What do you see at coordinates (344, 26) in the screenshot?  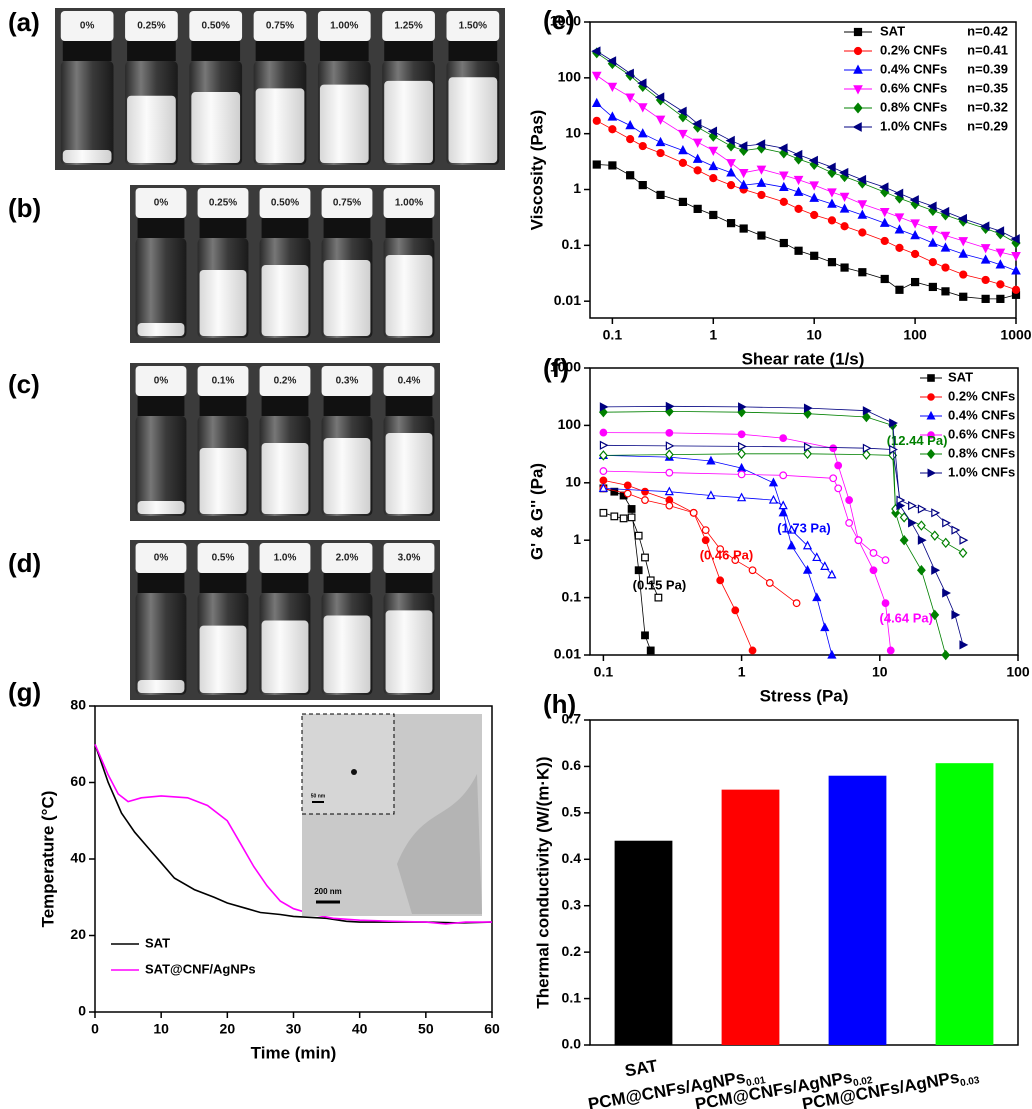 I see `vial-label: 1.00%` at bounding box center [344, 26].